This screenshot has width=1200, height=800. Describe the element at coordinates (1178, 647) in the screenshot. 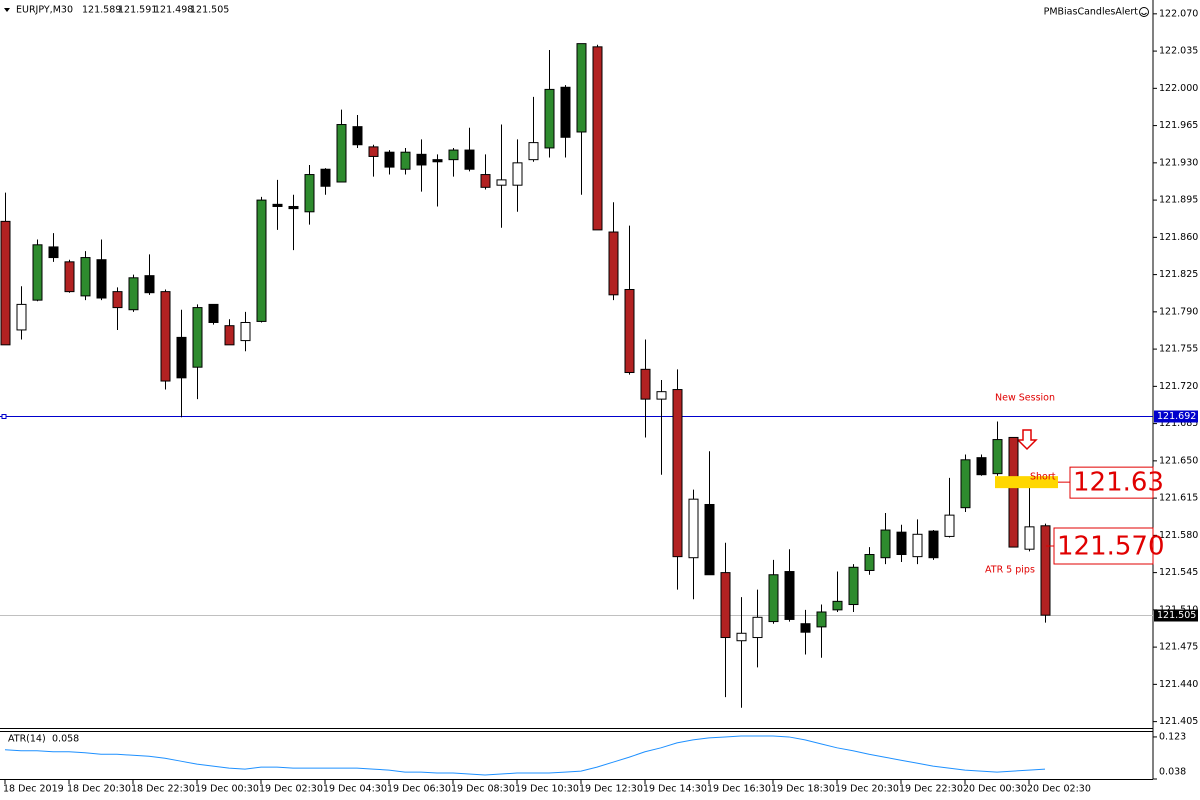

I see `y-tick-label: 121.475` at that location.